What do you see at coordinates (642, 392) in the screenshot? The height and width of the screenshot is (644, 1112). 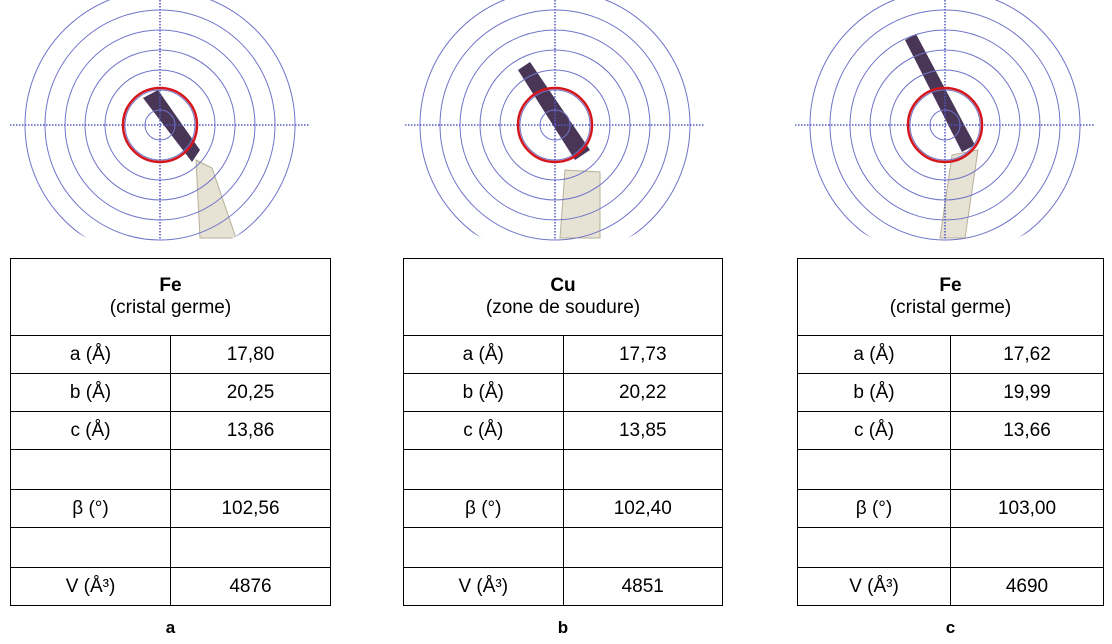 I see `param-value: 20,22` at bounding box center [642, 392].